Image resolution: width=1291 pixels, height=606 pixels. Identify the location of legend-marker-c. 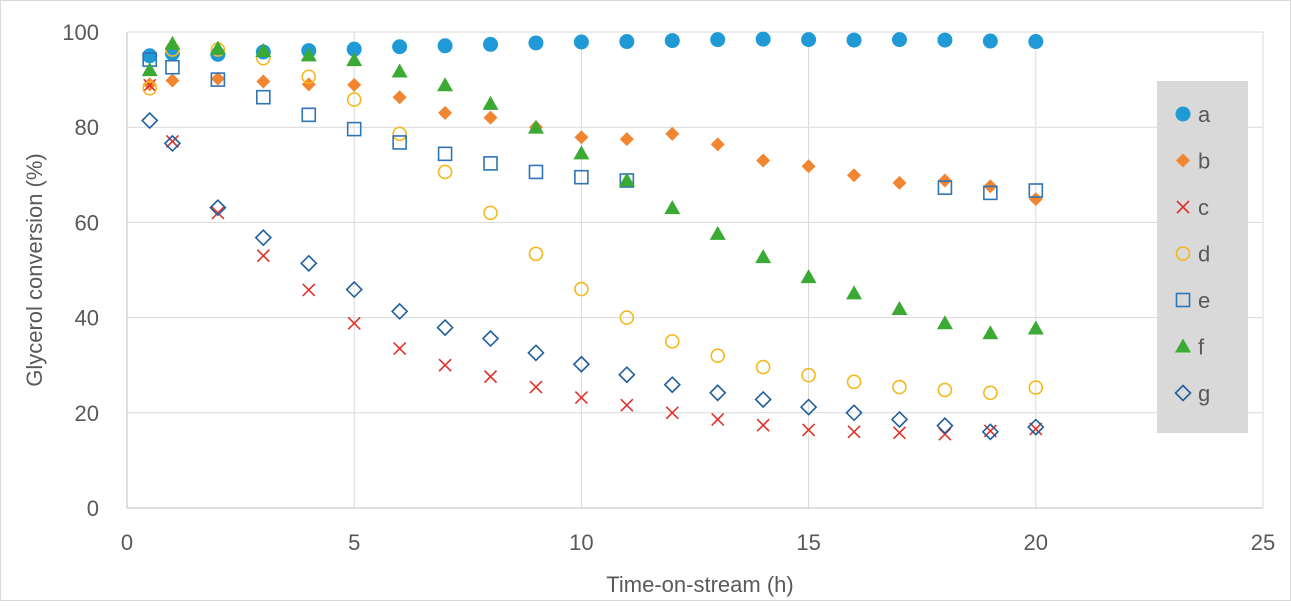
(1183, 207).